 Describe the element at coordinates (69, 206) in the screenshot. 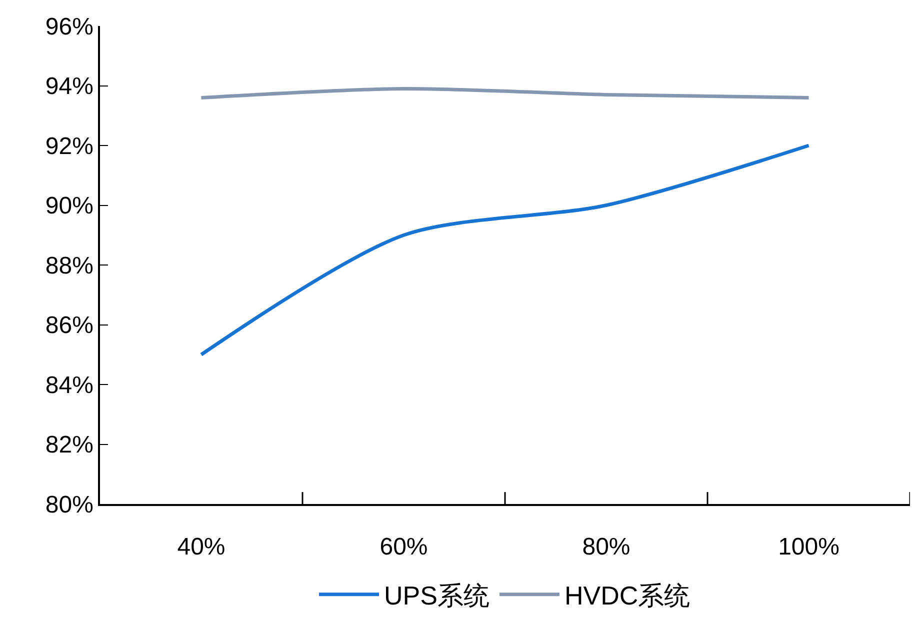

I see `y-tick-label: 90%` at that location.